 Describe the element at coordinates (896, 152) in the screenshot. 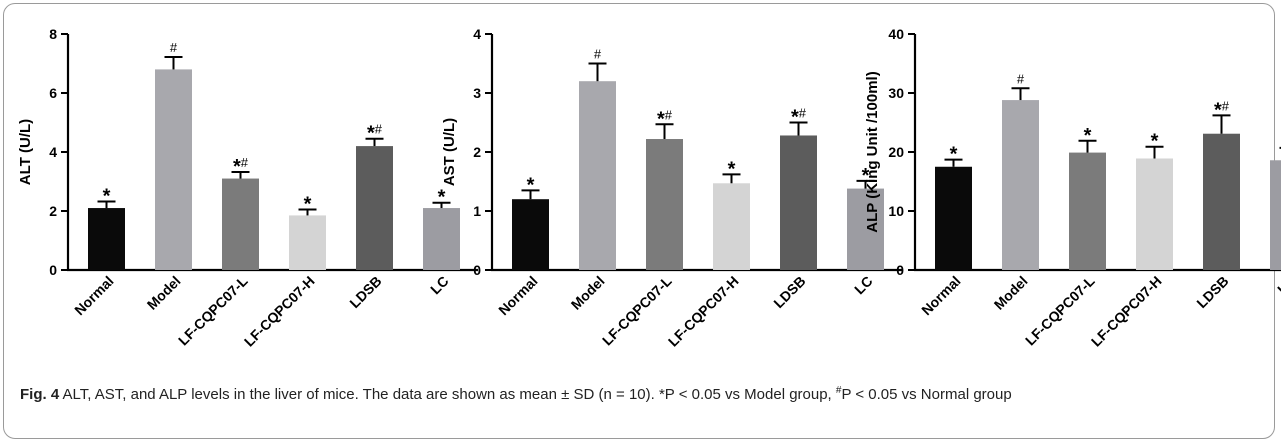

I see `y-tick-label: 20` at that location.